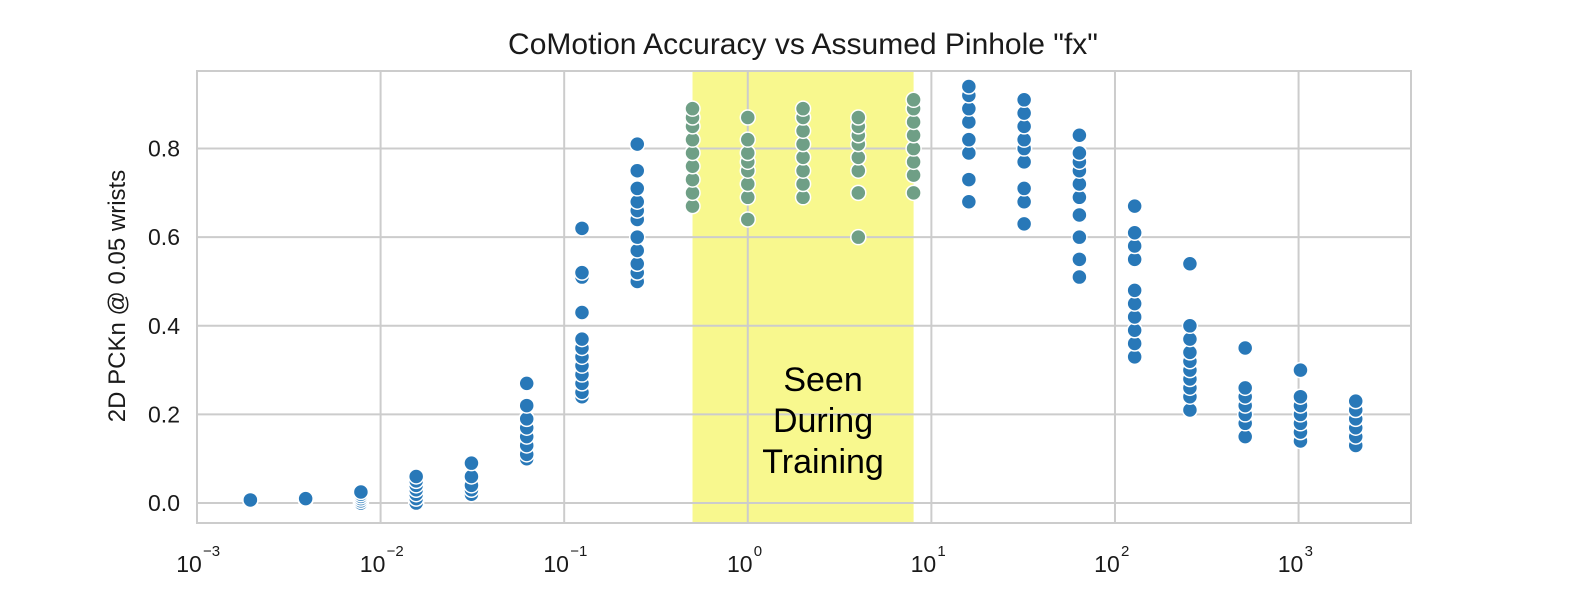  Describe the element at coordinates (164, 503) in the screenshot. I see `y-tick-label: 0.0` at that location.